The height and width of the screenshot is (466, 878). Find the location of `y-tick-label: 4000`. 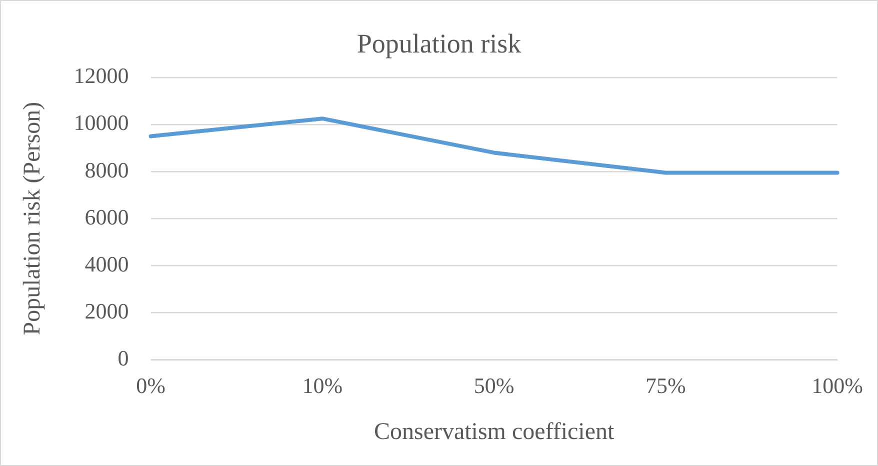

y-tick-label: 4000 is located at coordinates (106, 263).